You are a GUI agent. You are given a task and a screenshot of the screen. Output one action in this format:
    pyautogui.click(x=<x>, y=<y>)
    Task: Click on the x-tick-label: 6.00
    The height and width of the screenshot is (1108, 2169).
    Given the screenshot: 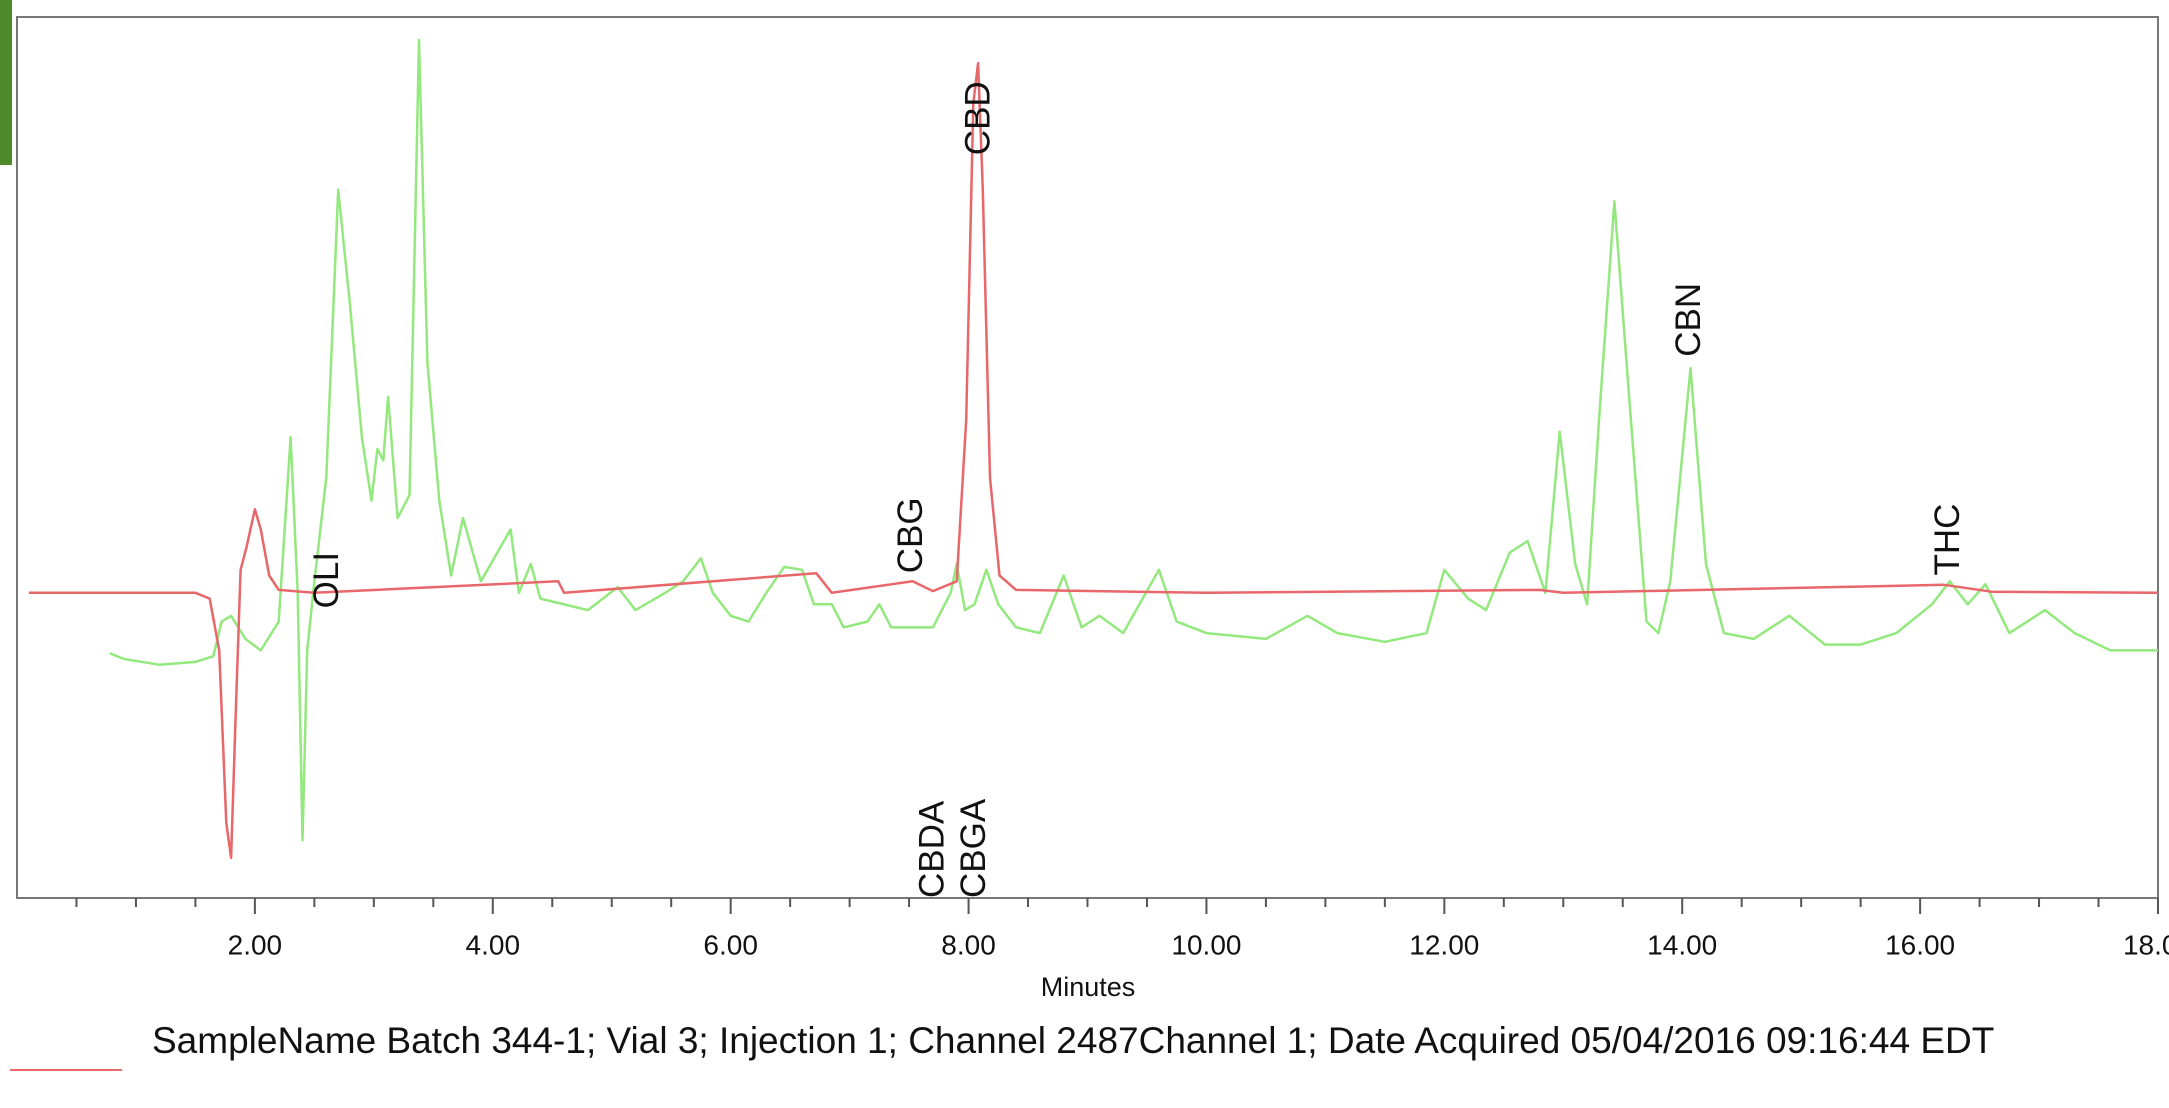 What is the action you would take?
    pyautogui.click(x=730, y=944)
    